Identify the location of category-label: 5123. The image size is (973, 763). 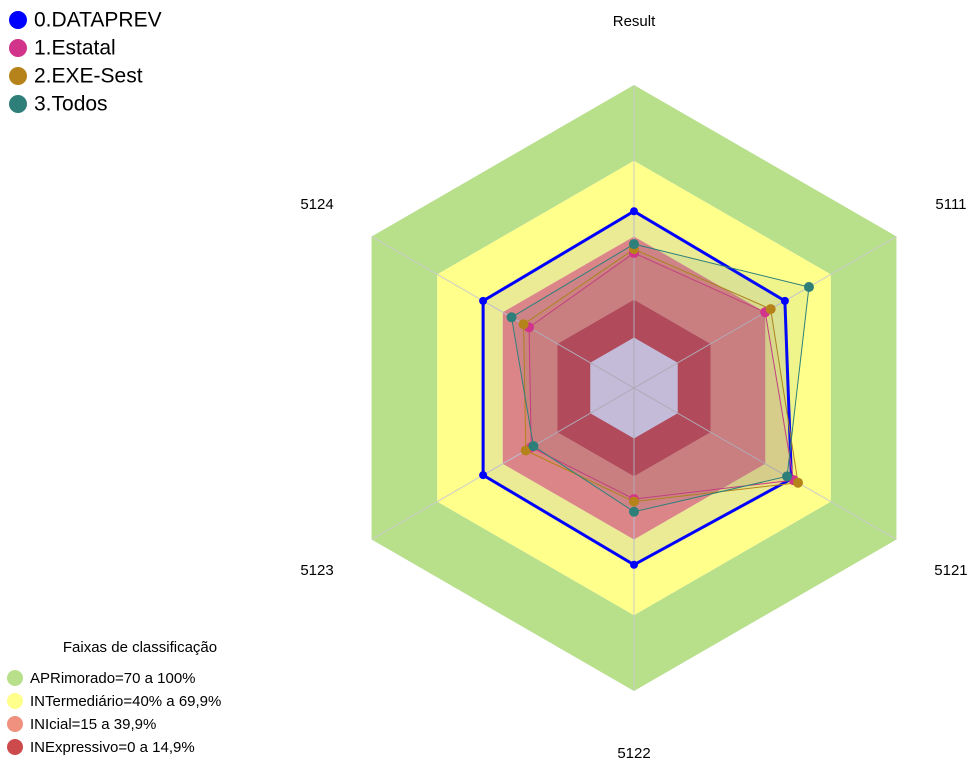
(316, 570).